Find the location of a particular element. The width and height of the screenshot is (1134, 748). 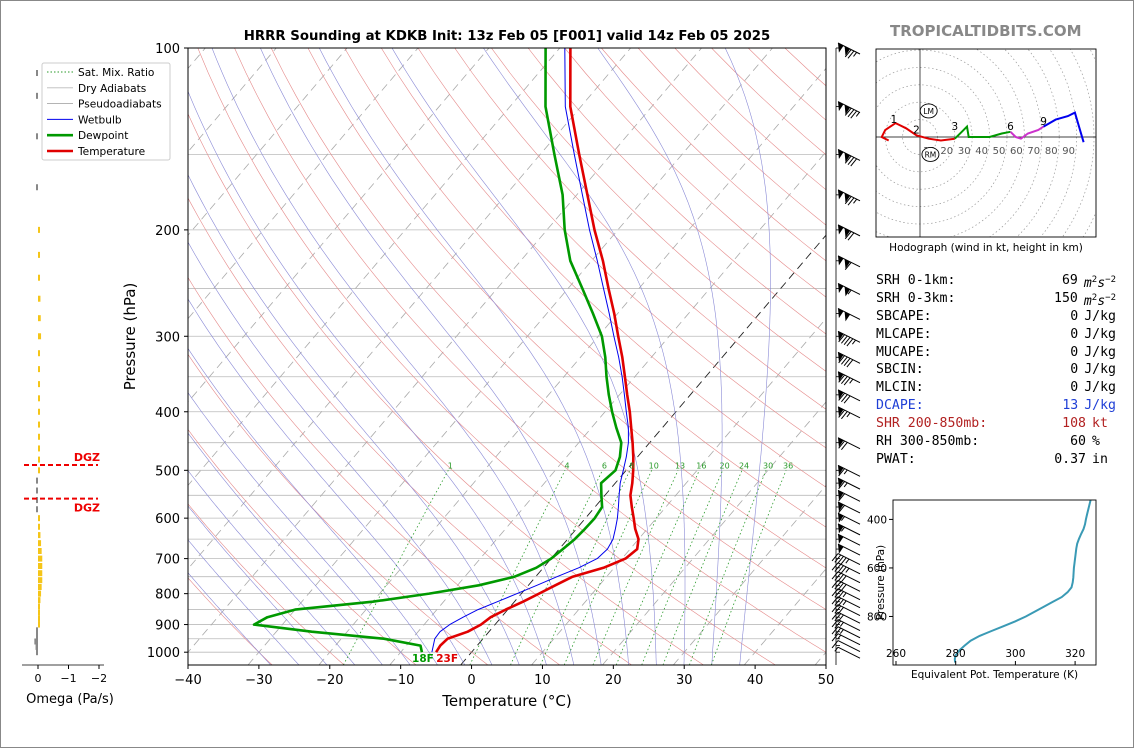

legend-box is located at coordinates (106, 111).